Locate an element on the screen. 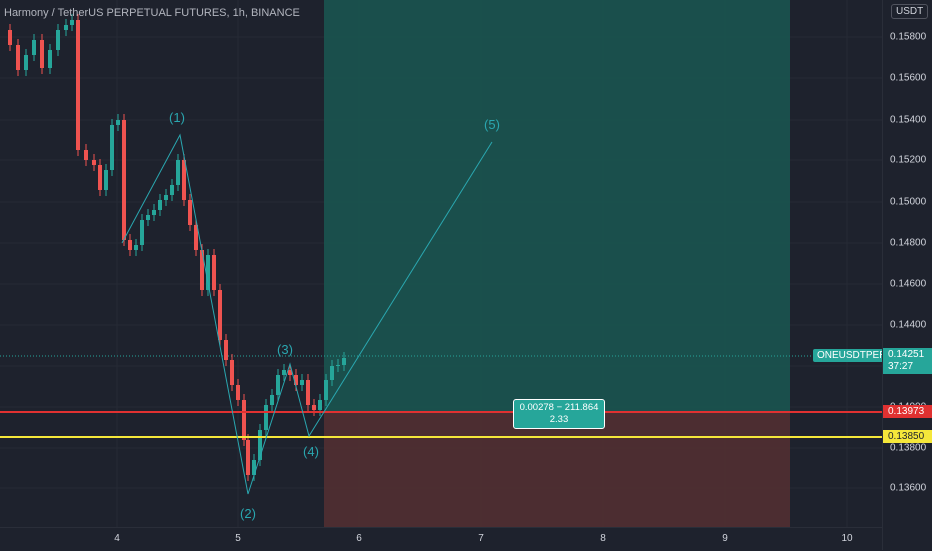 The height and width of the screenshot is (551, 932). price-tick: 0.14600 is located at coordinates (908, 284).